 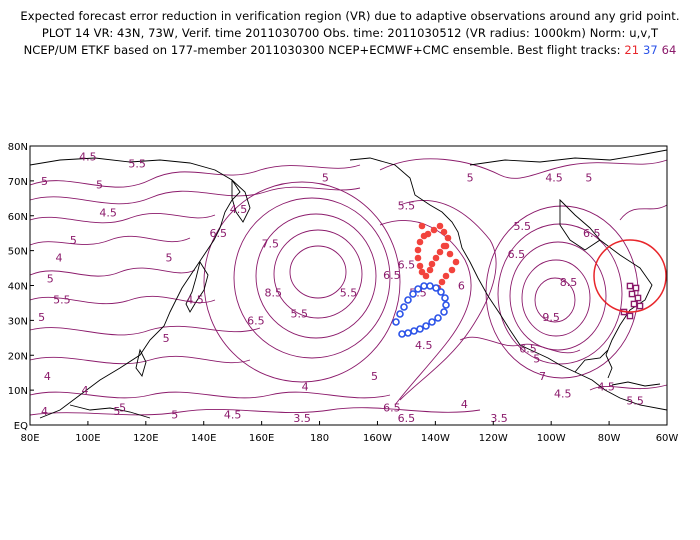 I want to click on lon-tick-label: 120W, so click(x=493, y=438).